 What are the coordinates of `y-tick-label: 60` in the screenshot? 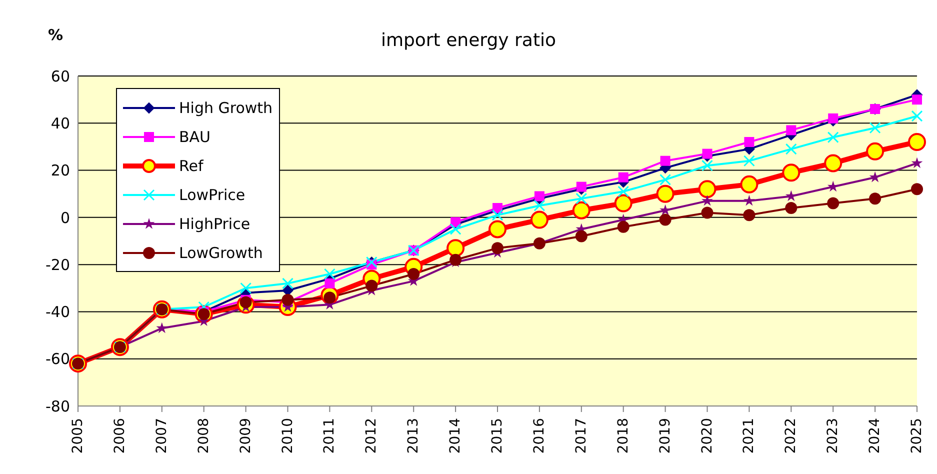 It's located at (60, 76).